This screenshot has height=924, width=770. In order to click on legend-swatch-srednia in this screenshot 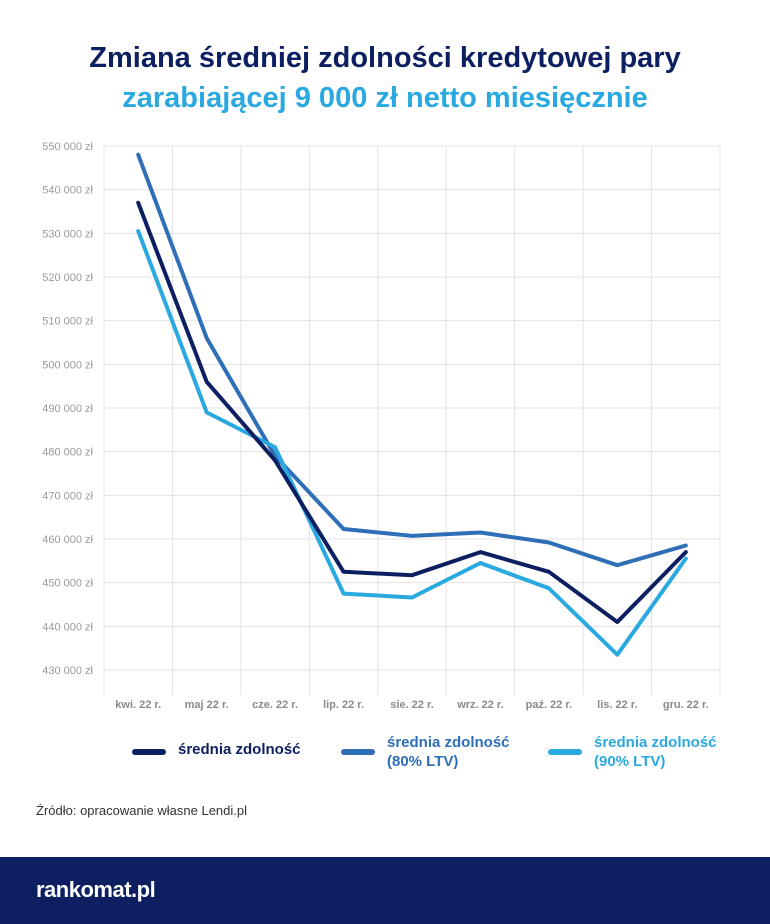, I will do `click(149, 752)`.